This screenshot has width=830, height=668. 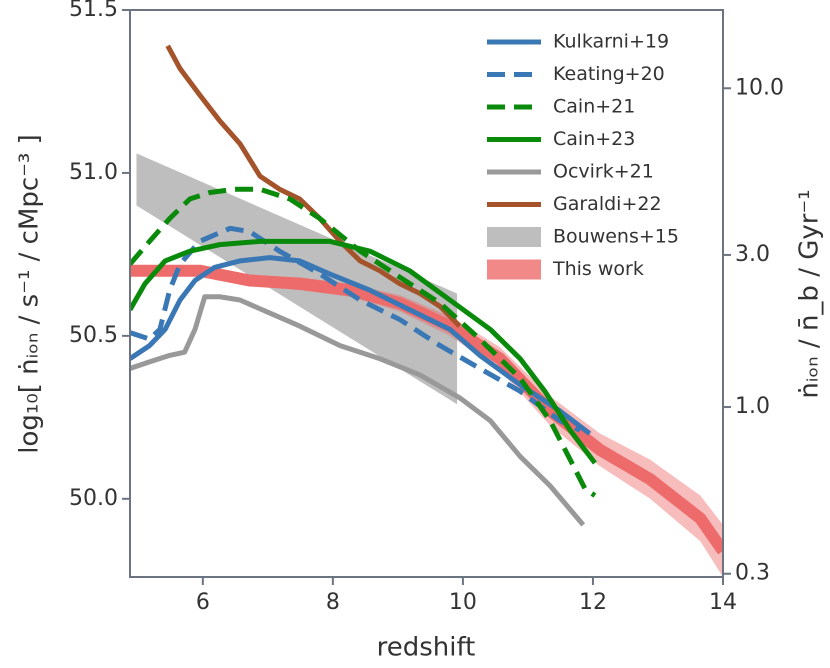 I want to click on y-tick-label: 51.5, so click(x=93, y=11).